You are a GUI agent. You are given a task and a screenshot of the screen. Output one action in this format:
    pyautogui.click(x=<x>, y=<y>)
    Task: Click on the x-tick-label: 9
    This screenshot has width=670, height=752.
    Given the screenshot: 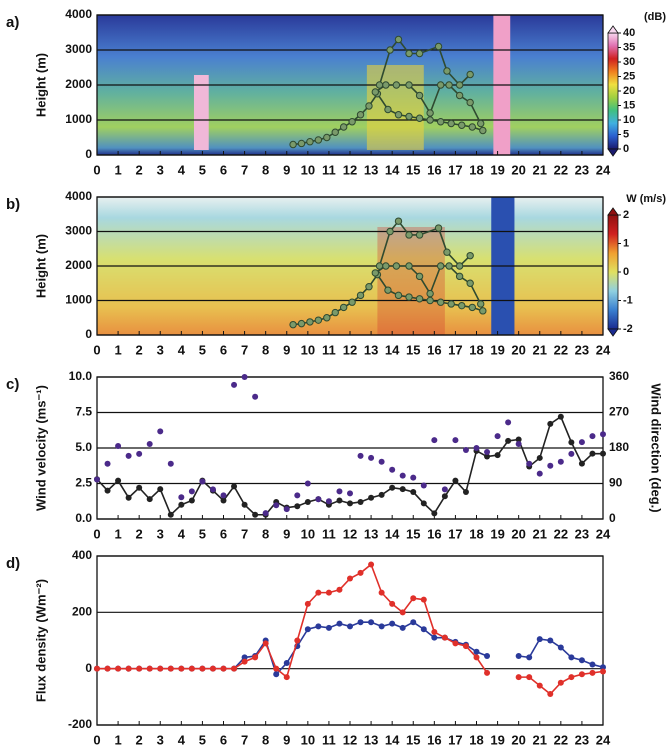 What is the action you would take?
    pyautogui.click(x=286, y=533)
    